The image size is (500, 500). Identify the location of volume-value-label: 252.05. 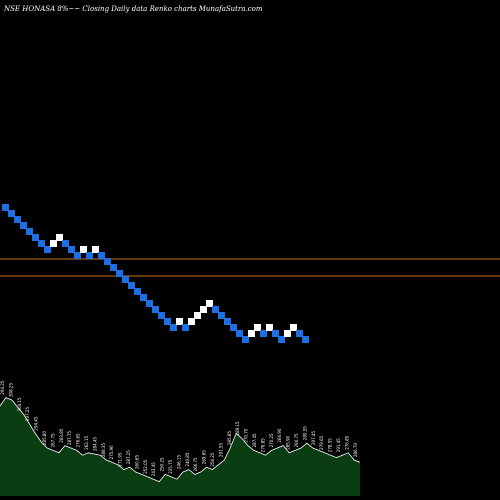
(145, 466).